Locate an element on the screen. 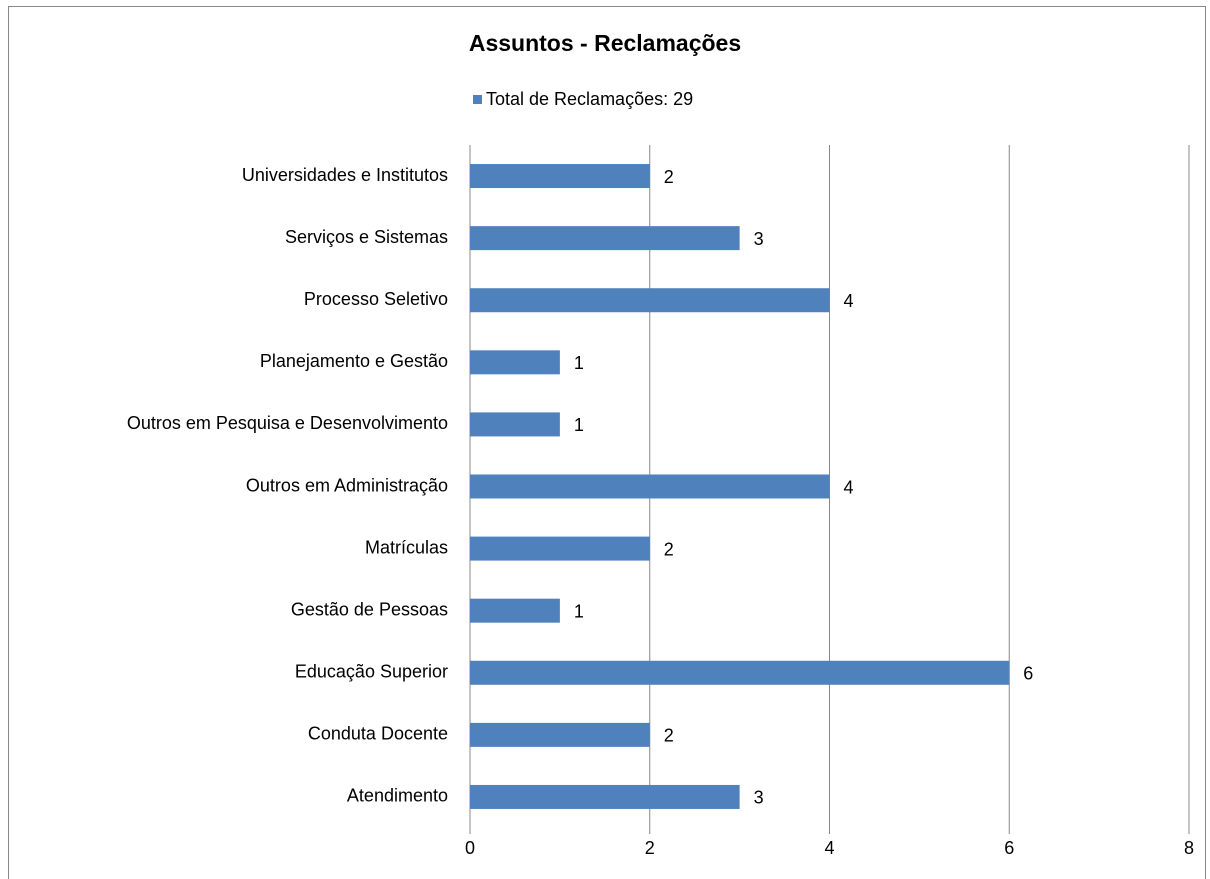 The image size is (1210, 879). x-tick-label: 8 is located at coordinates (1189, 848).